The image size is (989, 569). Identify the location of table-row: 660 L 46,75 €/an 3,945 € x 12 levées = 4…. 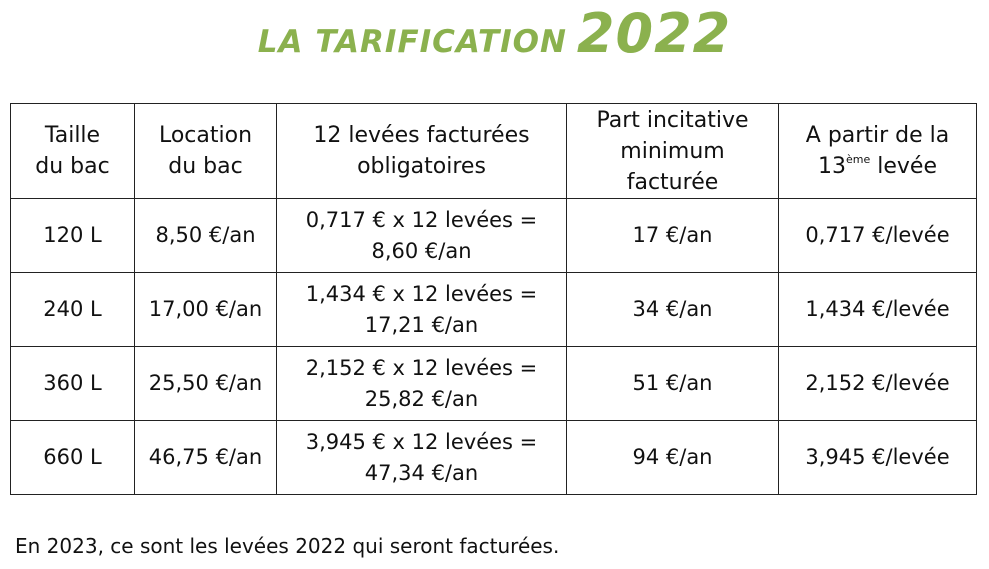
(493, 457).